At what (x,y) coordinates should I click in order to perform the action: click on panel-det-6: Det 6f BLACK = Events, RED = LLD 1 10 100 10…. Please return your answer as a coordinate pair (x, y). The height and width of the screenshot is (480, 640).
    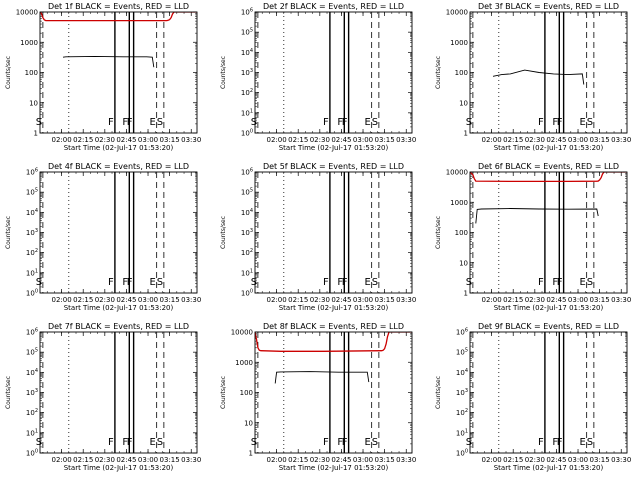
    Looking at the image, I should click on (533, 237).